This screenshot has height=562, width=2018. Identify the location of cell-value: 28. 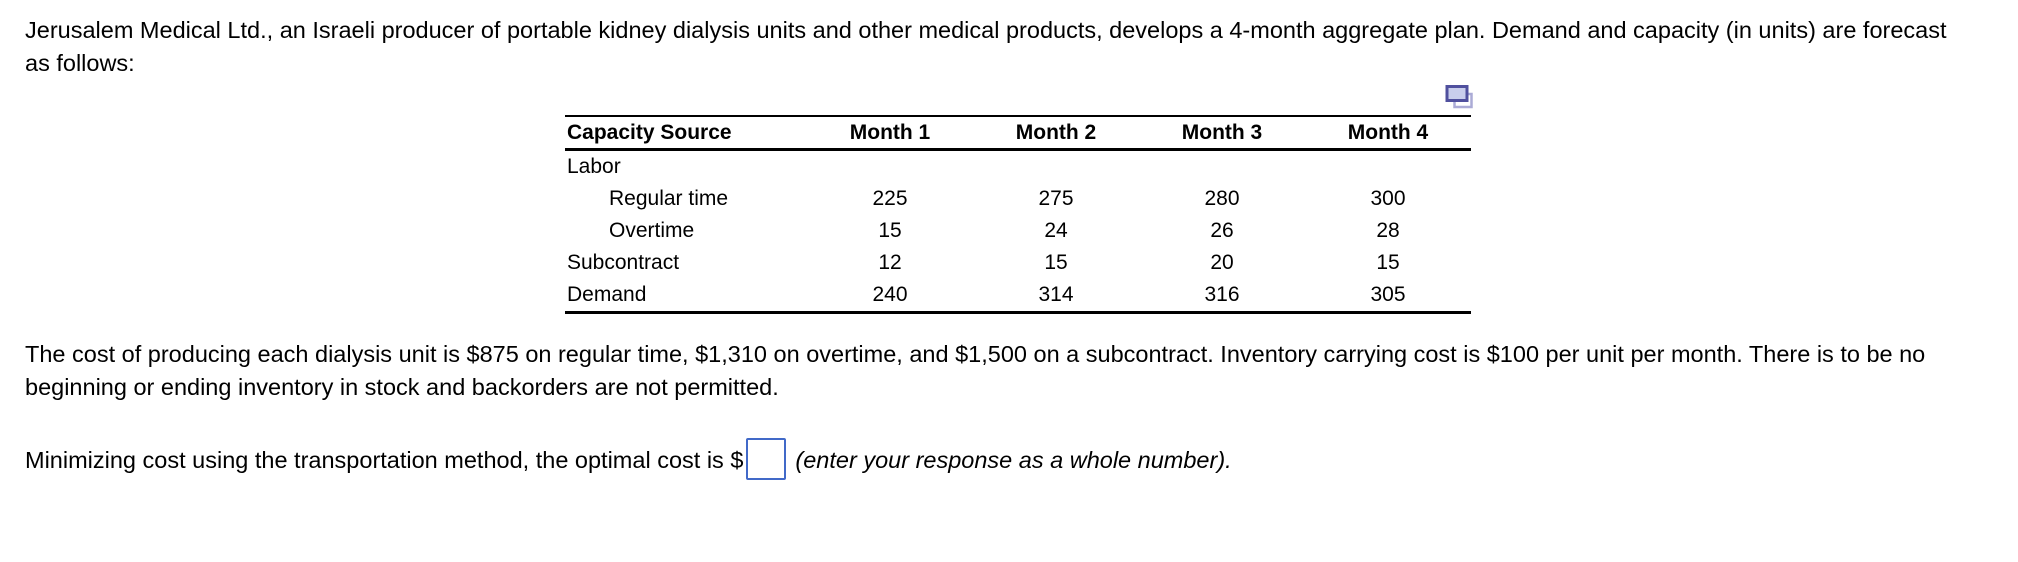
(1388, 230).